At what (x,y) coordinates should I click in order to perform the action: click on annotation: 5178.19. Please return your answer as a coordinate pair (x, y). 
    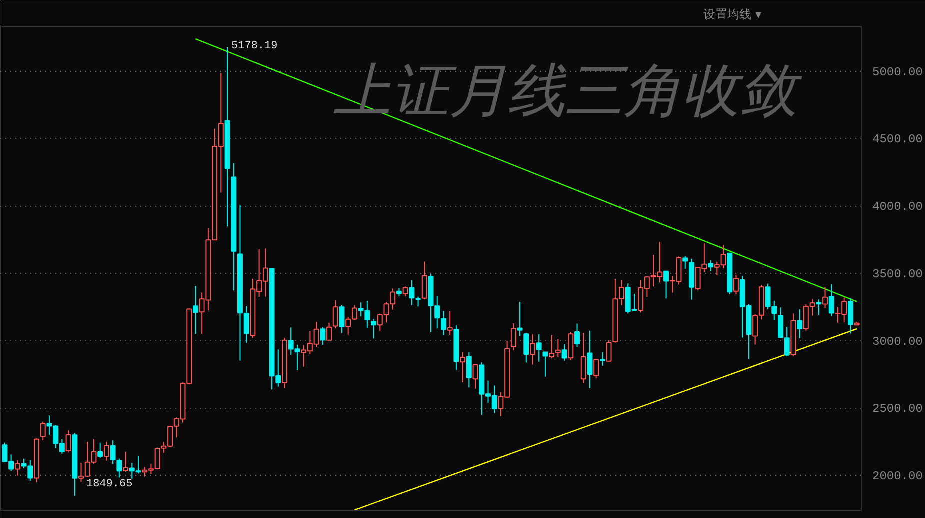
    Looking at the image, I should click on (255, 46).